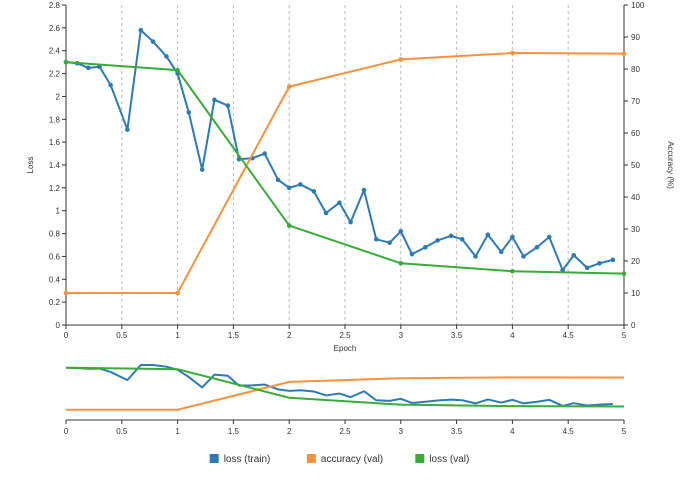  Describe the element at coordinates (457, 431) in the screenshot. I see `overview-x-tick-label: 3.5` at that location.